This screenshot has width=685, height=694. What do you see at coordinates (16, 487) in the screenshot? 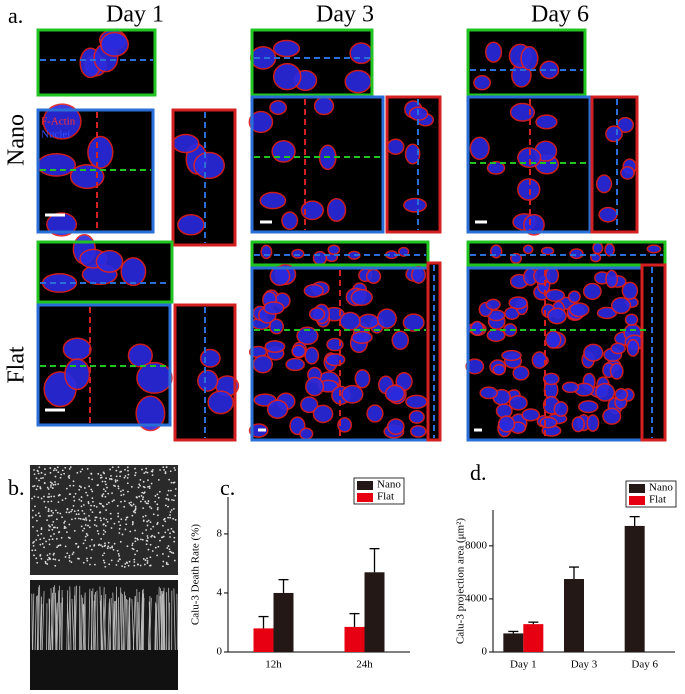
I see `panel-label: b.` at bounding box center [16, 487].